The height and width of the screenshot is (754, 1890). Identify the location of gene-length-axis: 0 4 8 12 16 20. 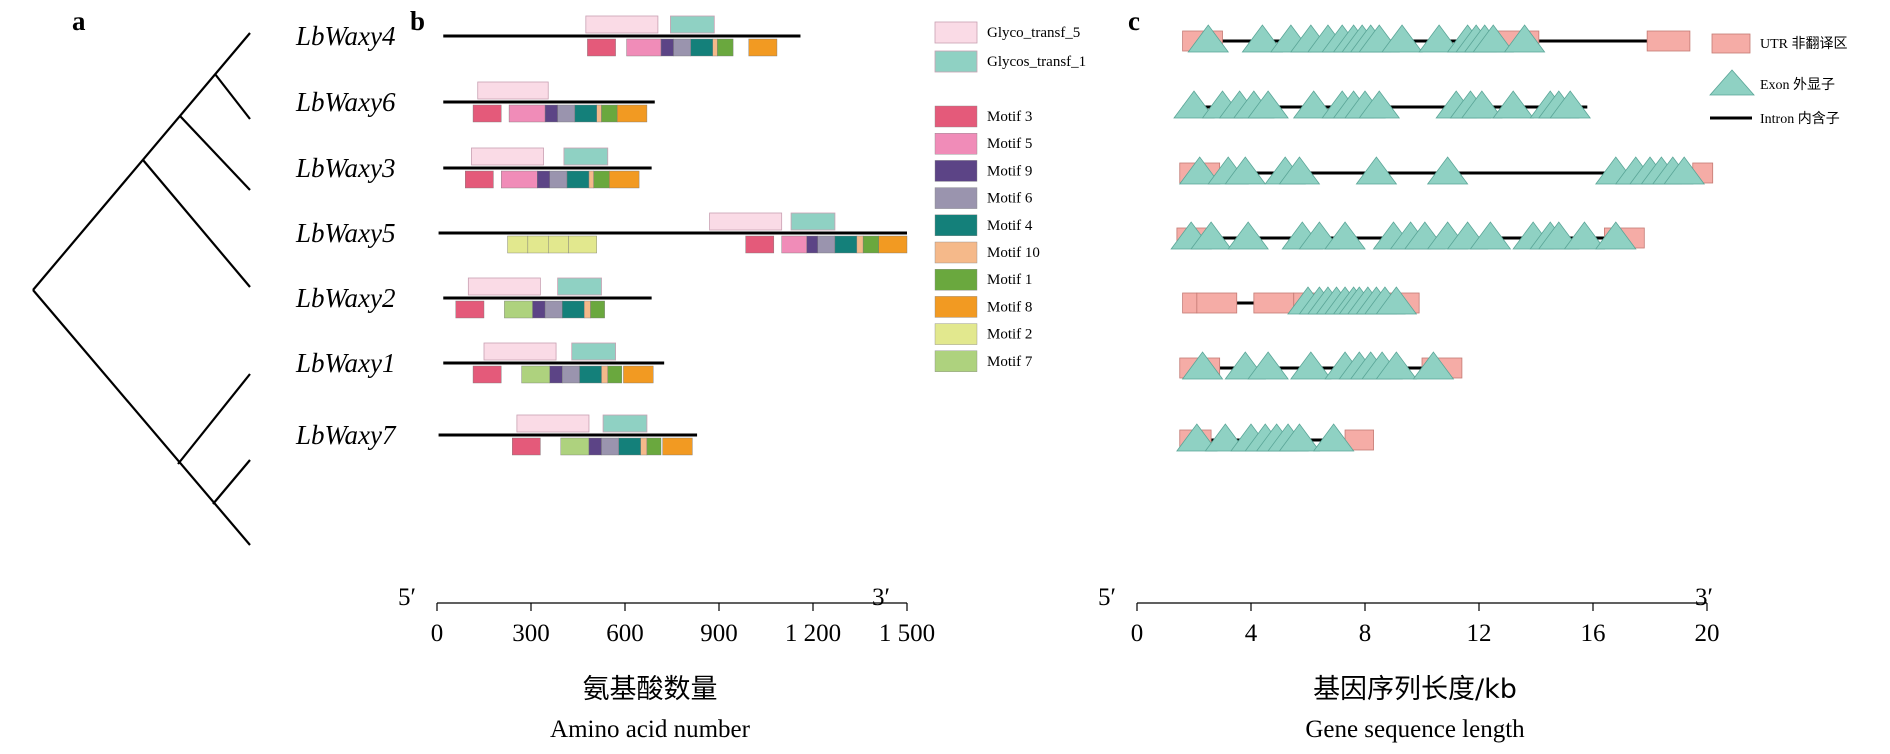
(1425, 624).